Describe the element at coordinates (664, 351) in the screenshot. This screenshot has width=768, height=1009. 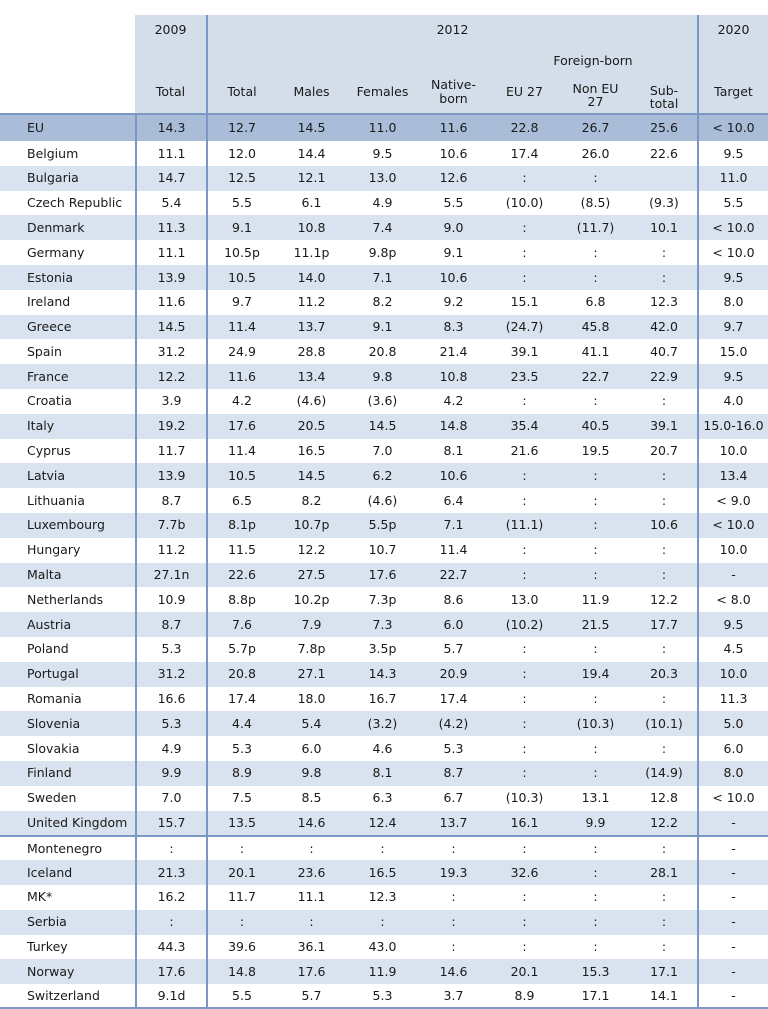
I see `table-cell: 40.7` at that location.